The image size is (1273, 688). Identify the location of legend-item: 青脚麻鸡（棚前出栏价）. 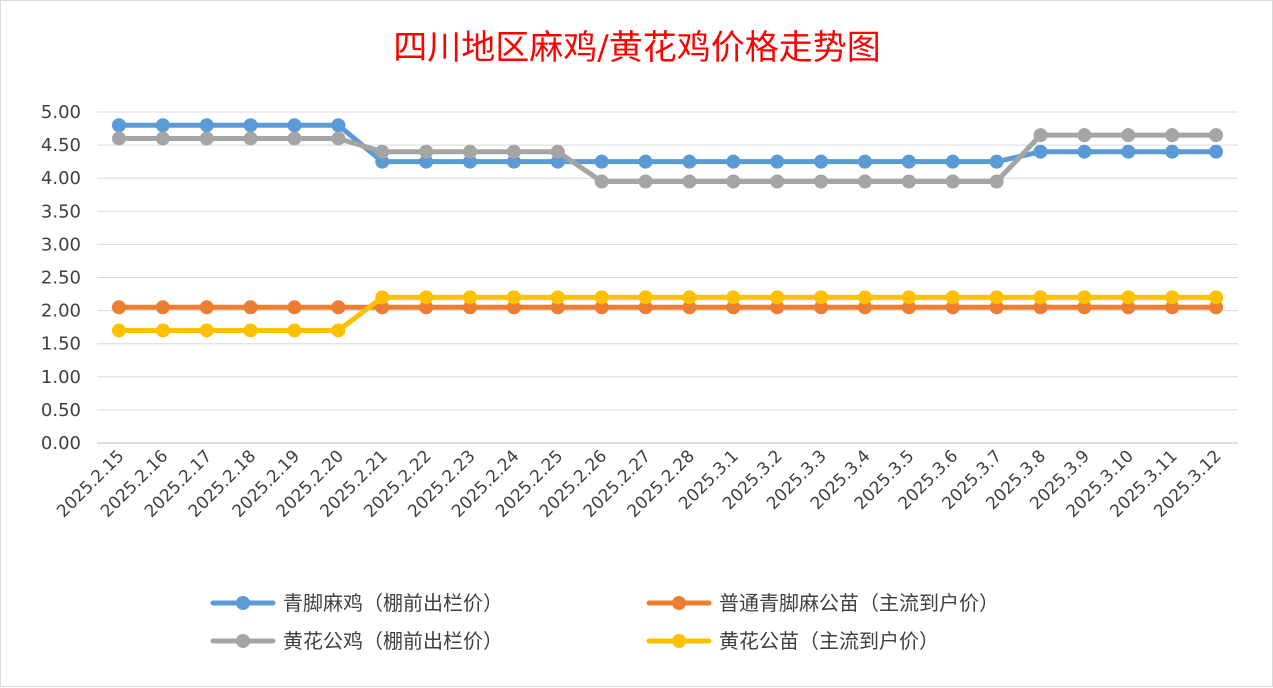
(356, 603).